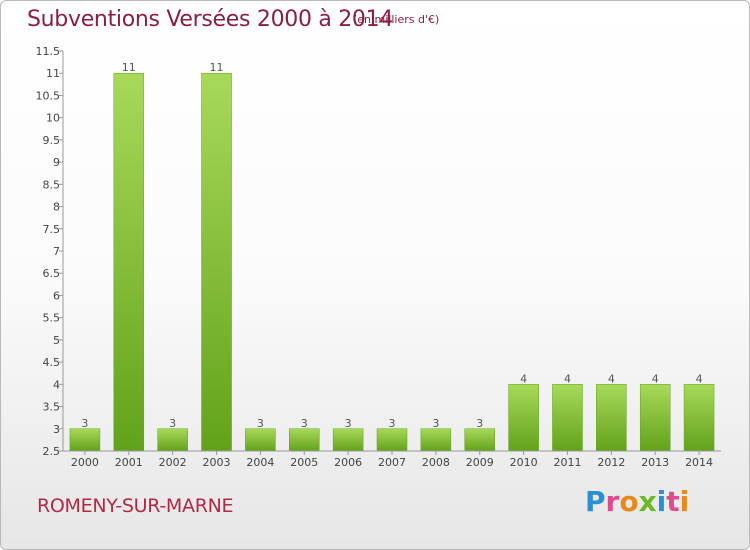 The image size is (750, 550). What do you see at coordinates (56, 384) in the screenshot?
I see `y-tick-label: 4` at bounding box center [56, 384].